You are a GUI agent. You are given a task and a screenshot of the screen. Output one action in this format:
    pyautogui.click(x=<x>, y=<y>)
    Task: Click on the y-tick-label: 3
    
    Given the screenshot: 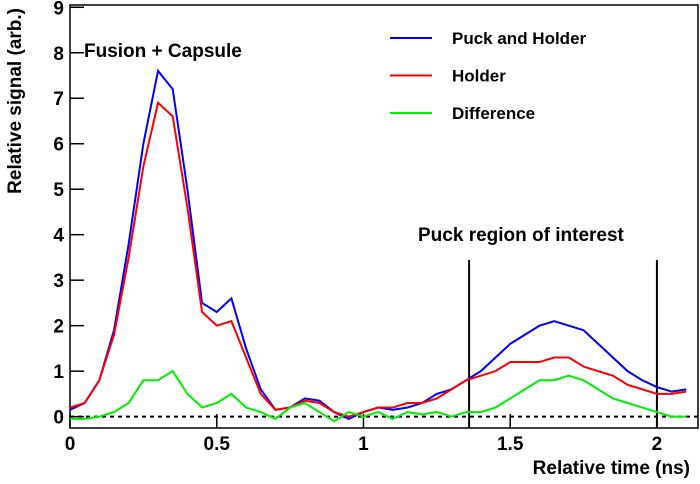 What is the action you would take?
    pyautogui.click(x=58, y=281)
    